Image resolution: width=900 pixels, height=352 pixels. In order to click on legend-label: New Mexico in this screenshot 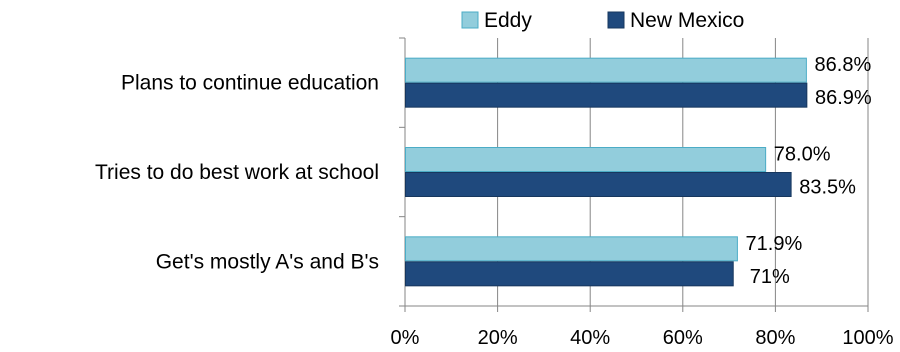, I will do `click(687, 20)`.